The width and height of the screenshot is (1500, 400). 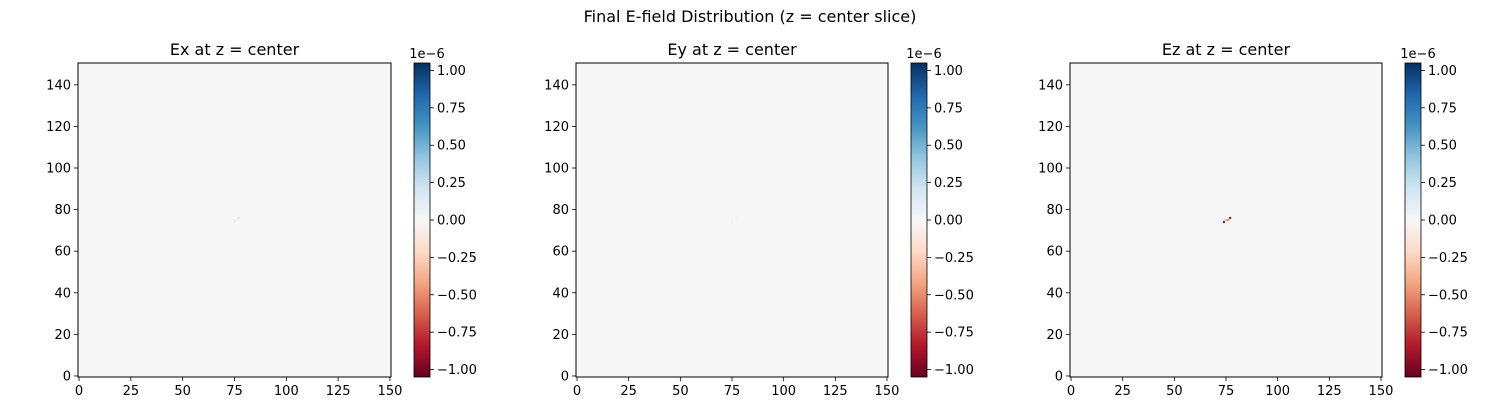 What do you see at coordinates (1226, 49) in the screenshot?
I see `panel-title: Ez at z = center` at bounding box center [1226, 49].